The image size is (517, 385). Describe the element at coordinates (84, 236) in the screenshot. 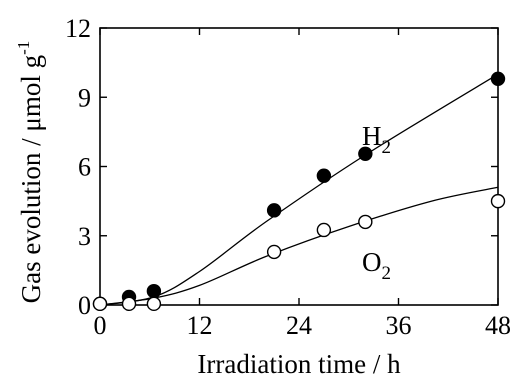

I see `y-tick-label-1: 3` at that location.